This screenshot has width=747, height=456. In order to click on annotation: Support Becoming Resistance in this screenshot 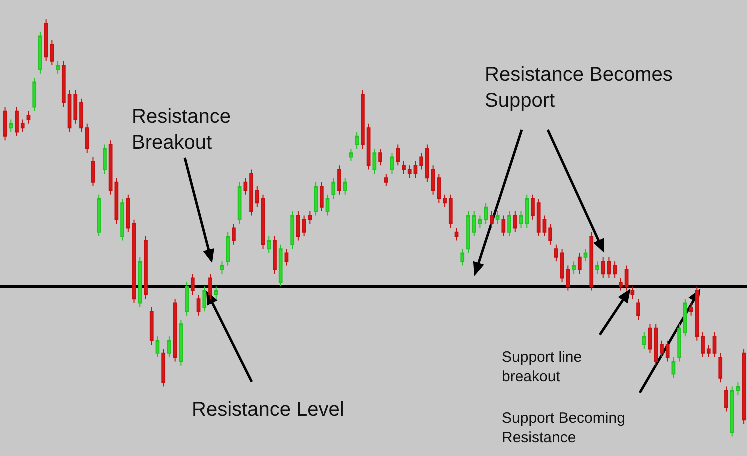, I will do `click(564, 428)`.